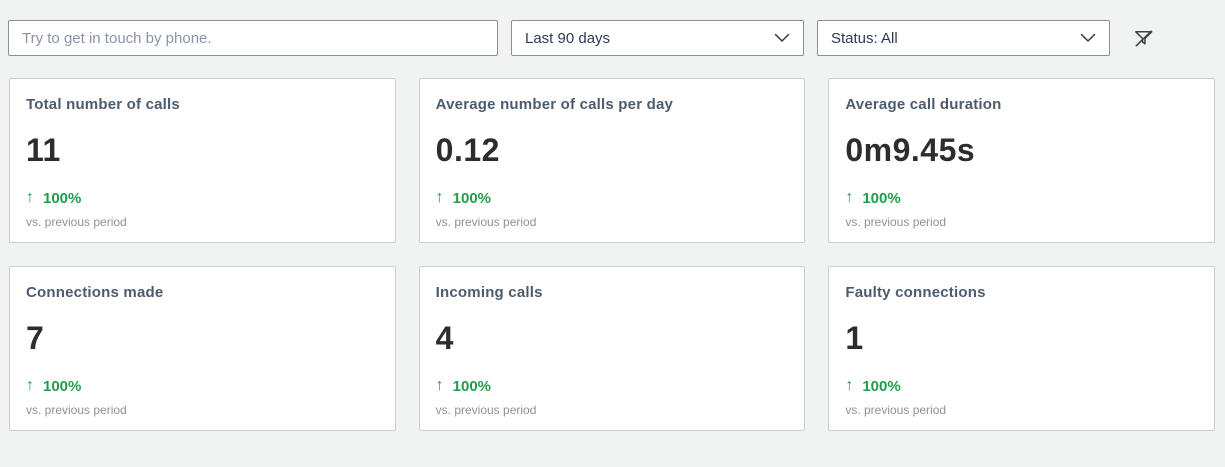 The width and height of the screenshot is (1225, 467). I want to click on stat-title: Total number of calls, so click(103, 104).